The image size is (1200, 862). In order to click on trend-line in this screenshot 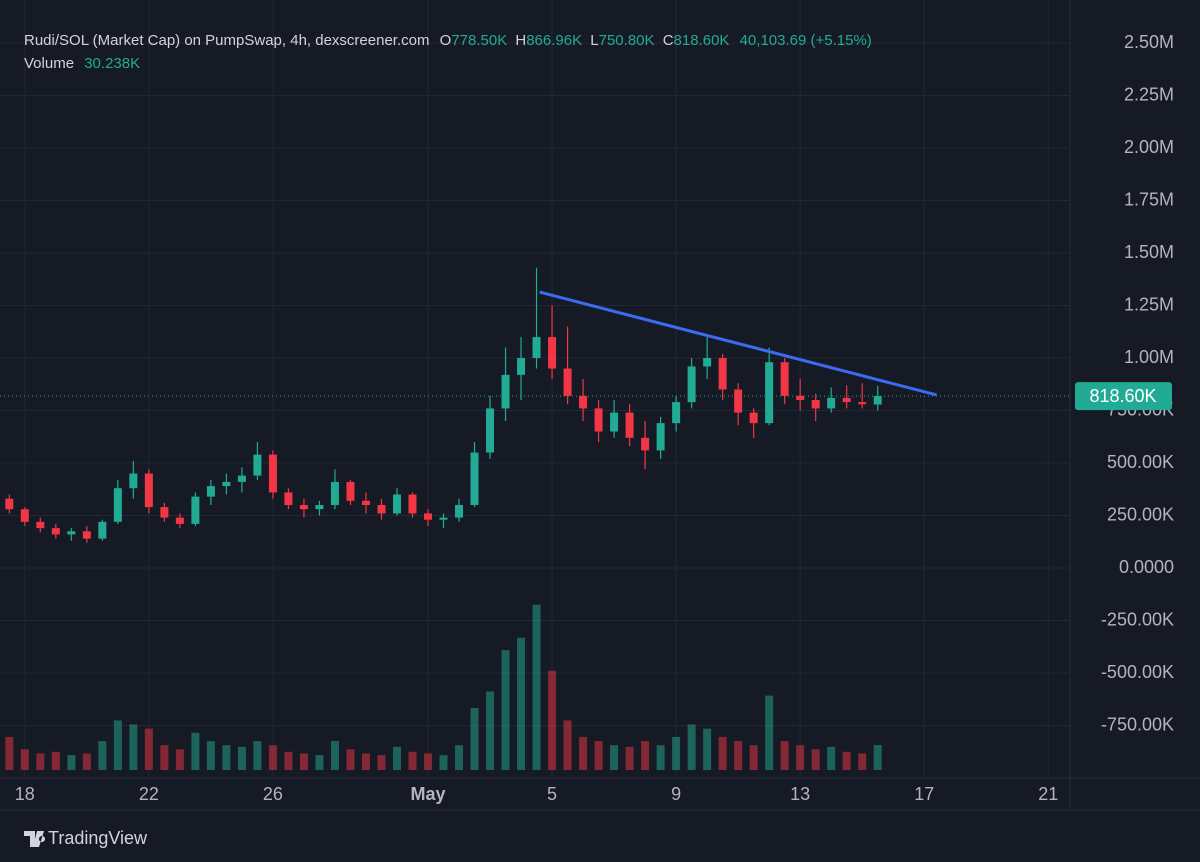, I will do `click(738, 343)`.